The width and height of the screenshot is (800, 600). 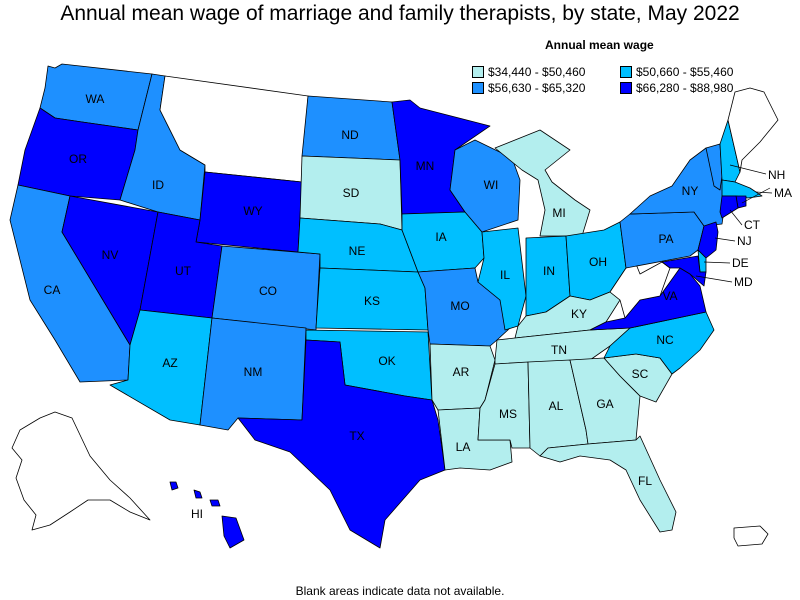 I want to click on state-fl, so click(x=608, y=484).